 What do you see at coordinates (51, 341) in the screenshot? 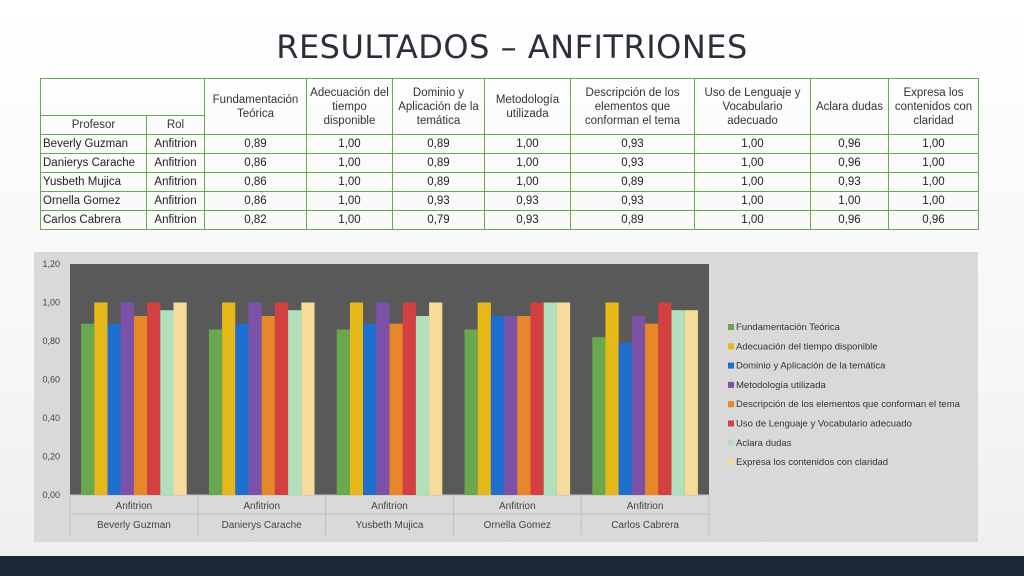
I see `y-tick-label: 0,80` at bounding box center [51, 341].